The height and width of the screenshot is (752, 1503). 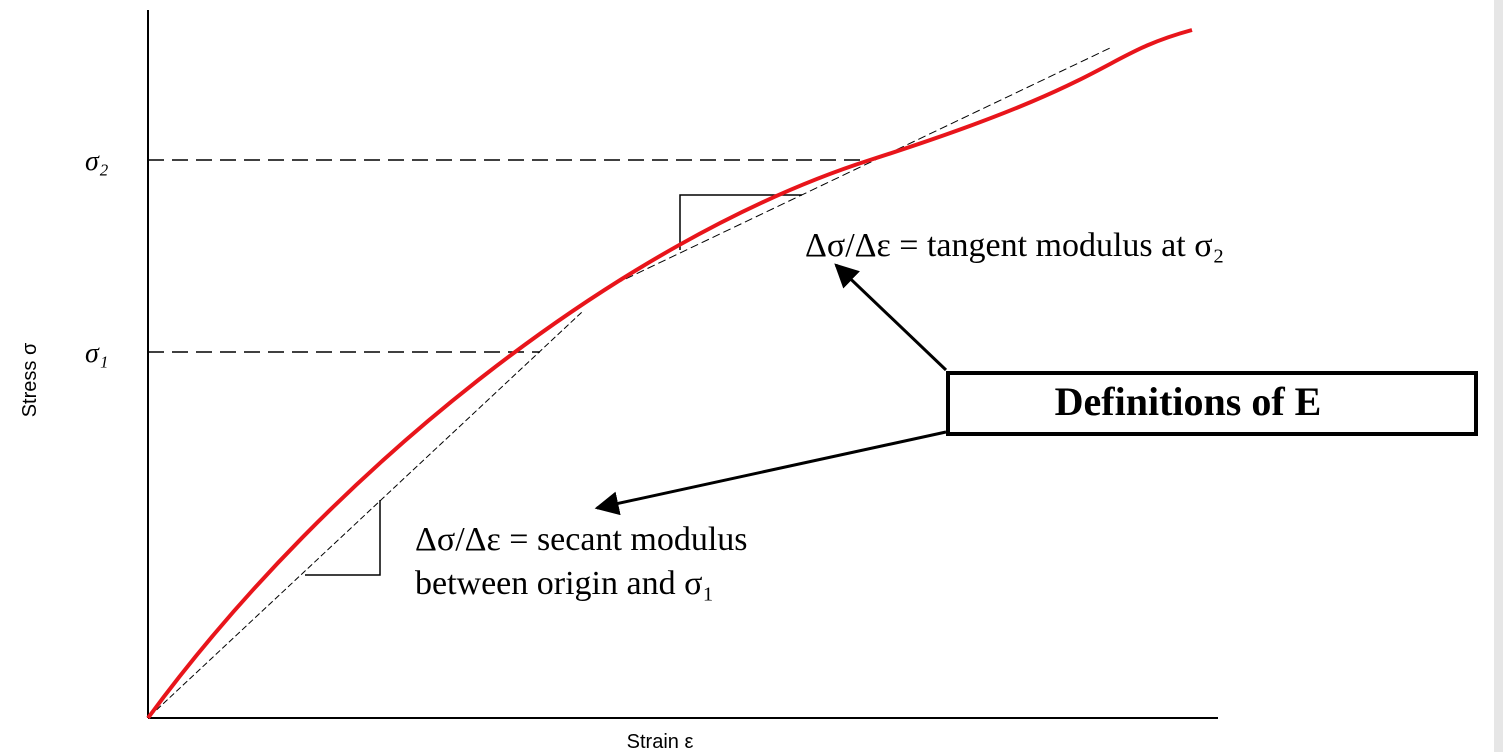 I want to click on tangent-annotation: Δσ/Δε = tangent modulus at σ₂, so click(x=1014, y=245).